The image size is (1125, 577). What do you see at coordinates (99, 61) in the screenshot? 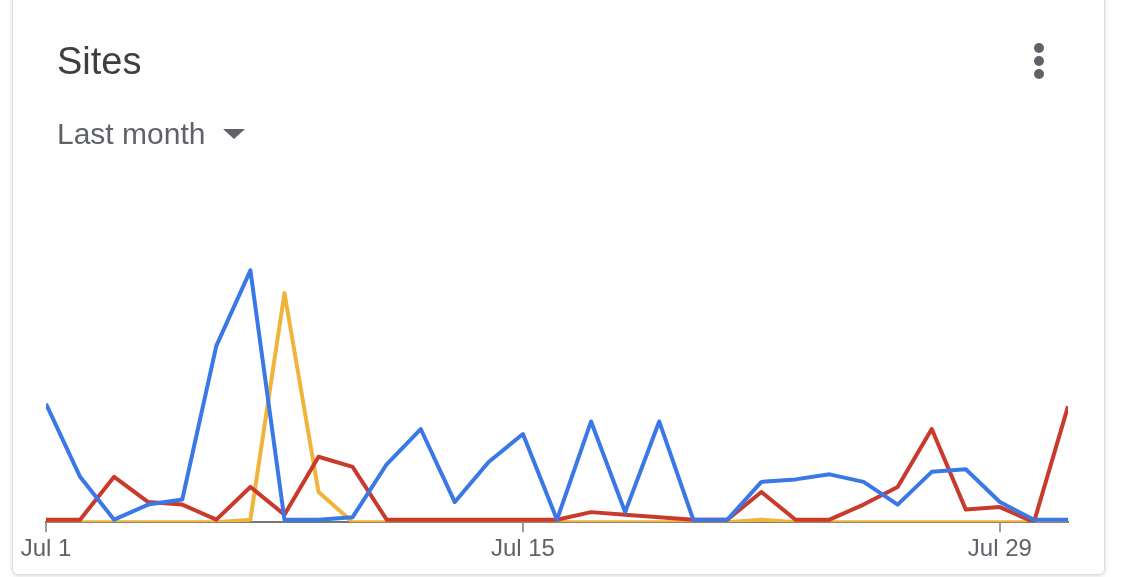
I see `chart-title: Sites` at bounding box center [99, 61].